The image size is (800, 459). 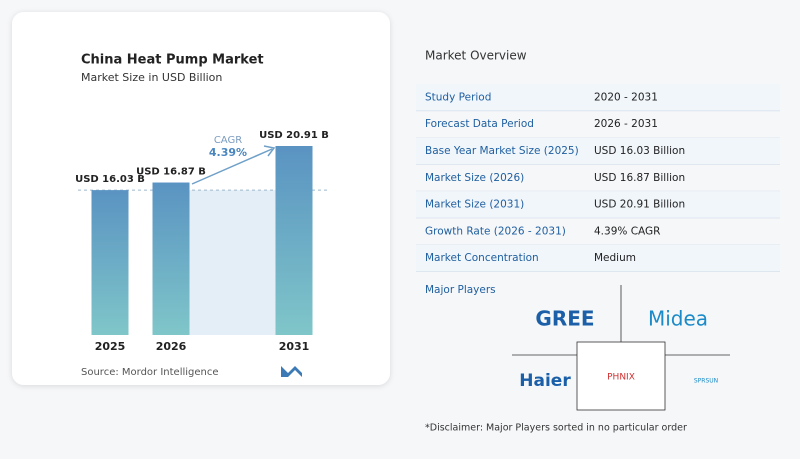 I want to click on table-value: USD 16.87 Billion, so click(x=639, y=178).